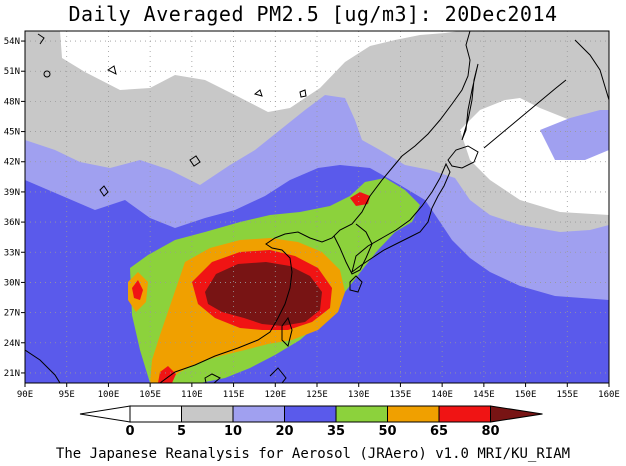 Image resolution: width=626 pixels, height=466 pixels. I want to click on lat-tick-label: 54N, so click(12, 42).